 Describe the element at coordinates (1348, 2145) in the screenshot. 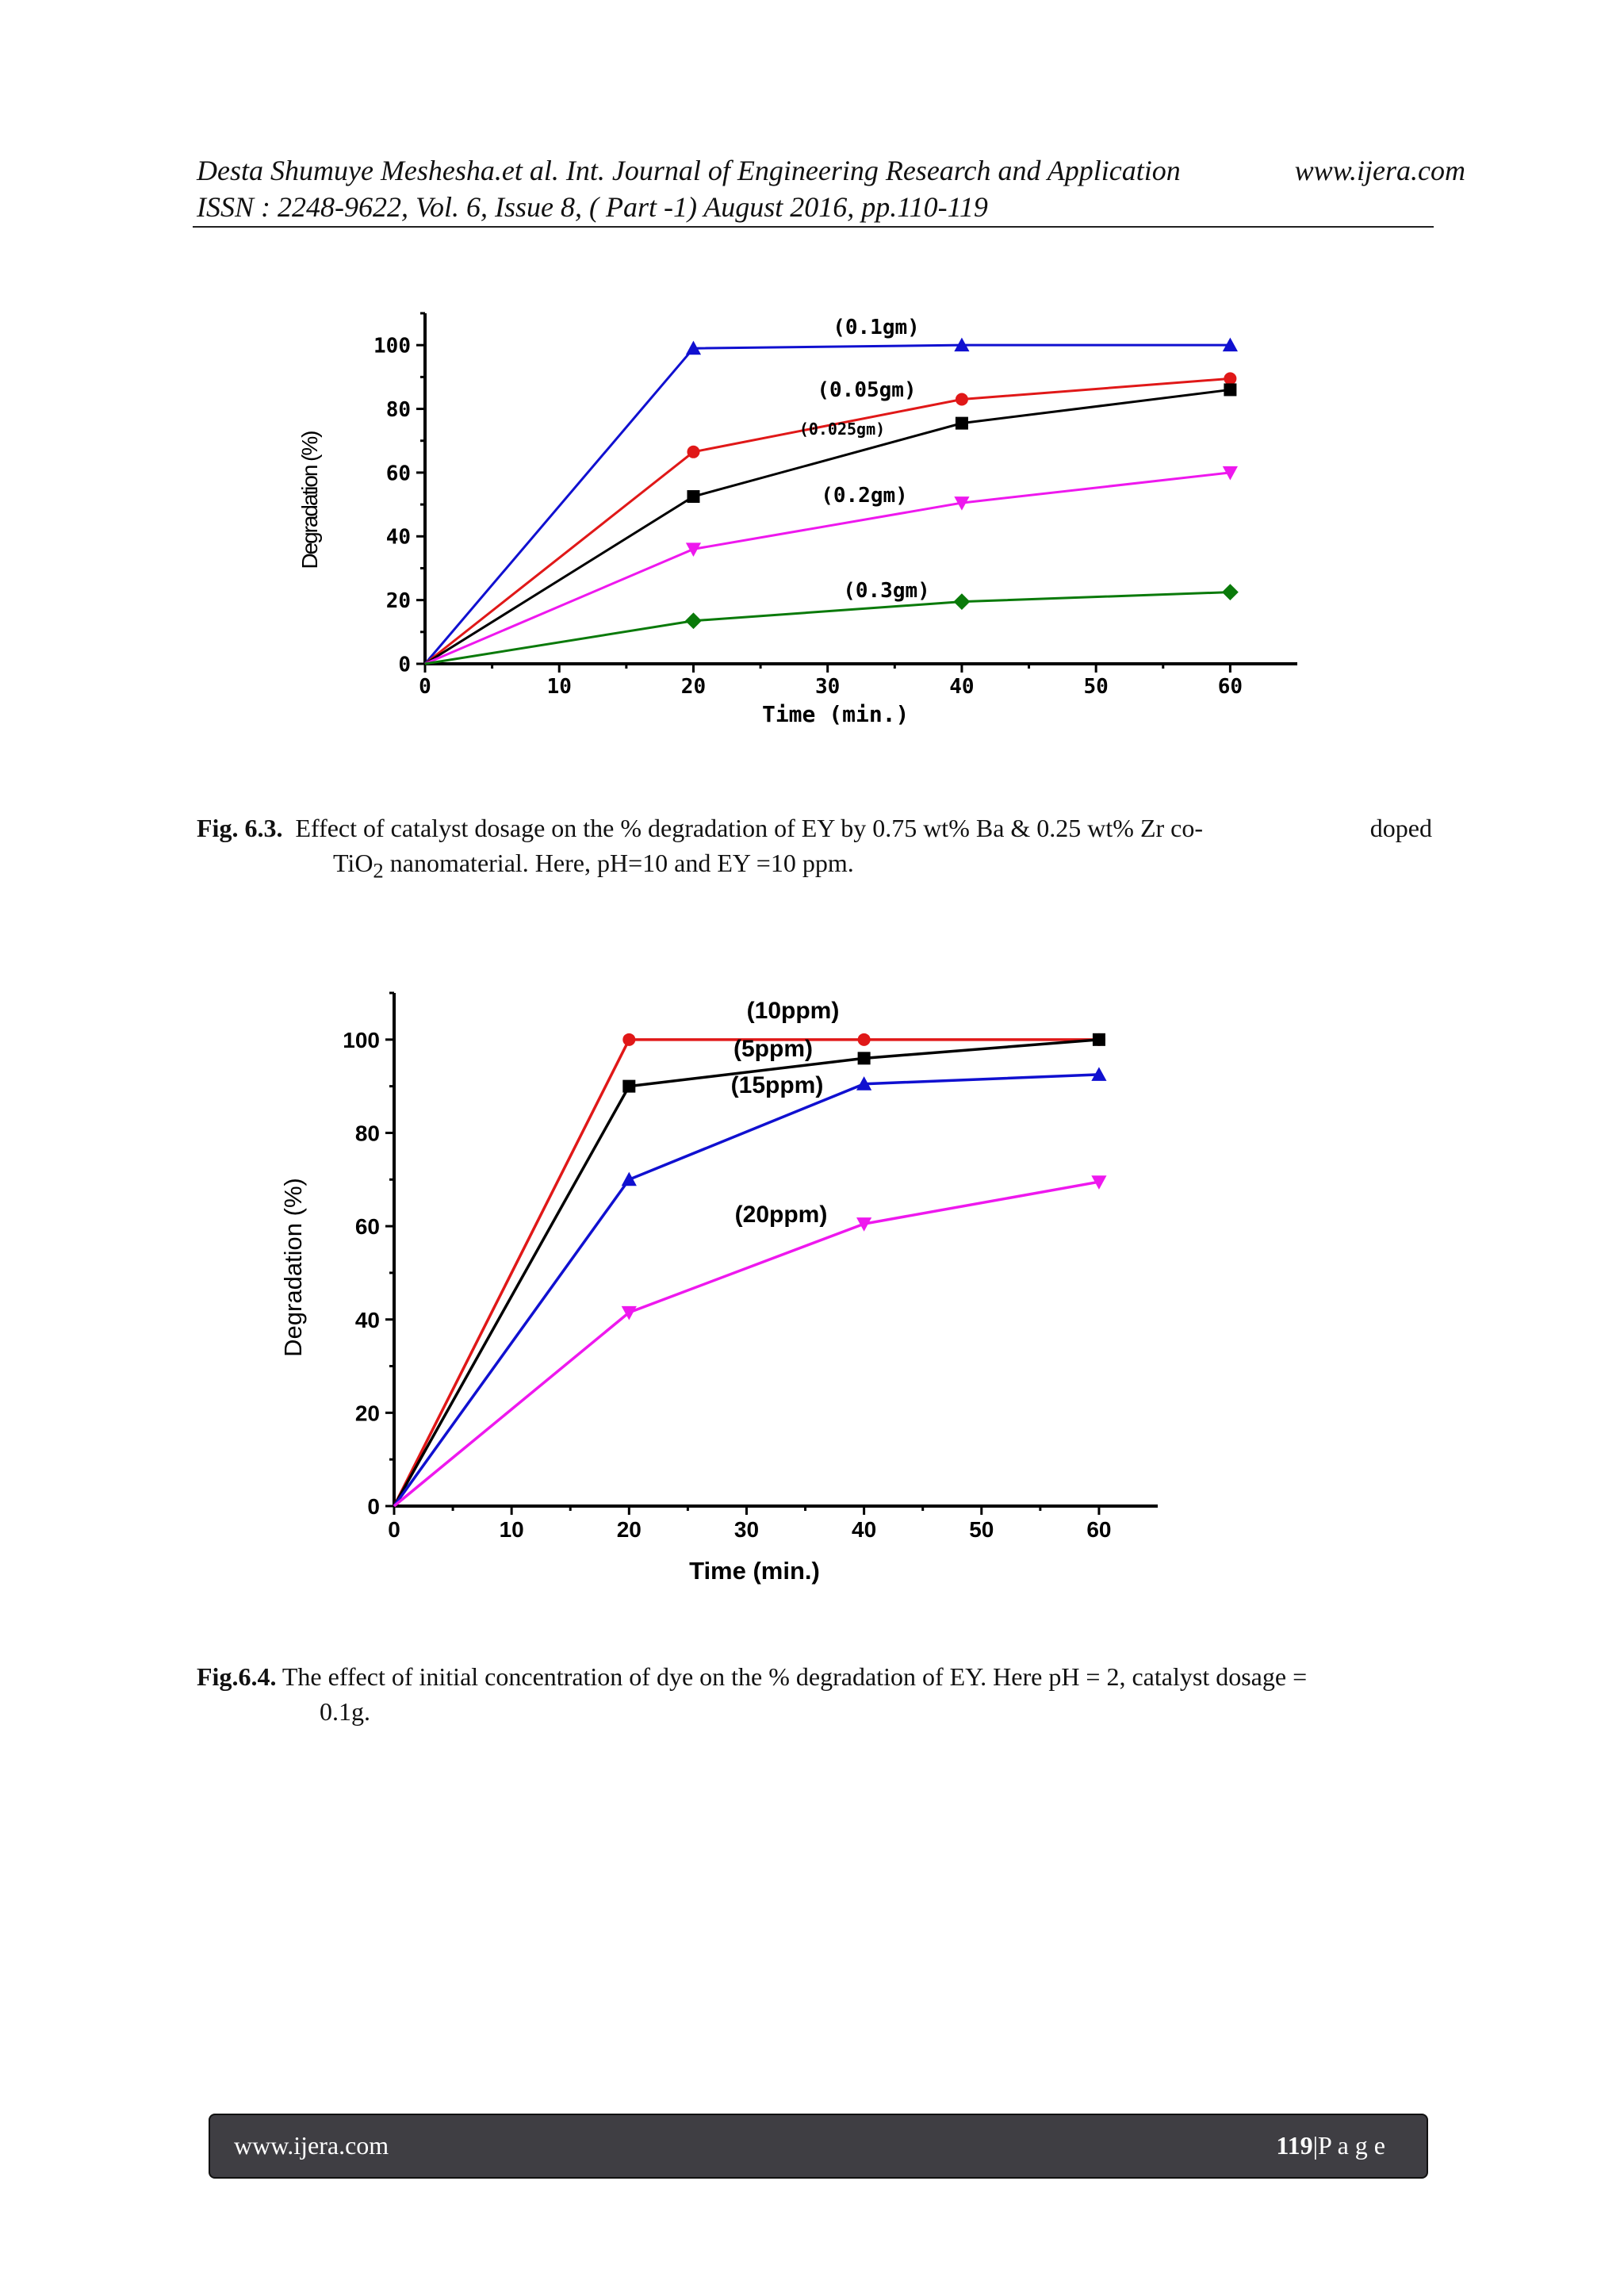

I see `page-label: |P a g e` at that location.